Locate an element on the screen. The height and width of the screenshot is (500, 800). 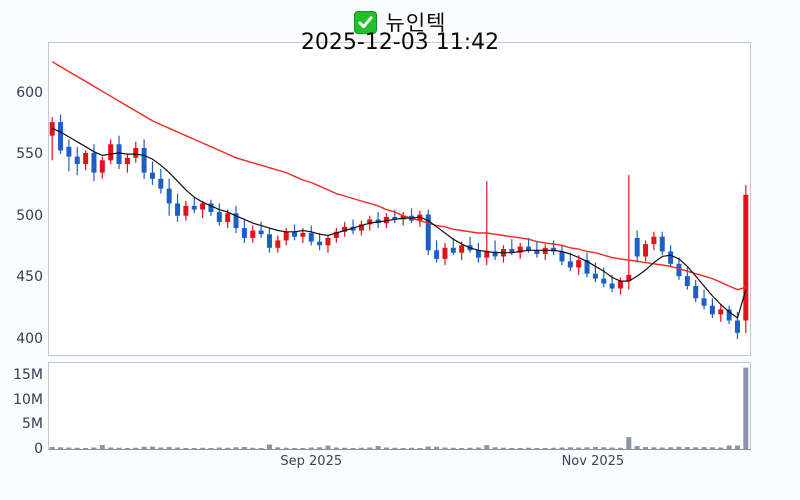
chart-title: 뉴인텍 is located at coordinates (400, 22).